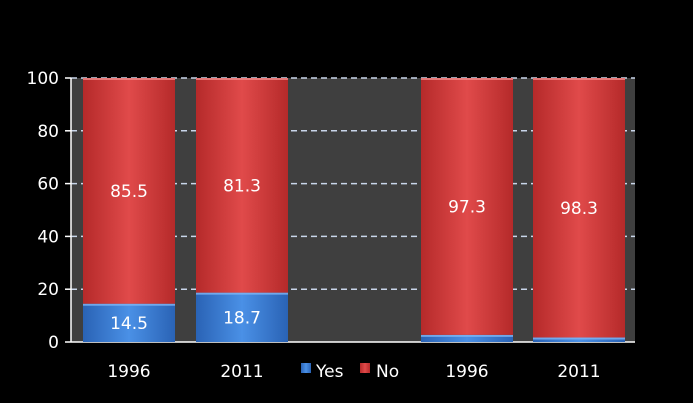 Image resolution: width=693 pixels, height=403 pixels. I want to click on data-label-yes-1: 18.7, so click(242, 318).